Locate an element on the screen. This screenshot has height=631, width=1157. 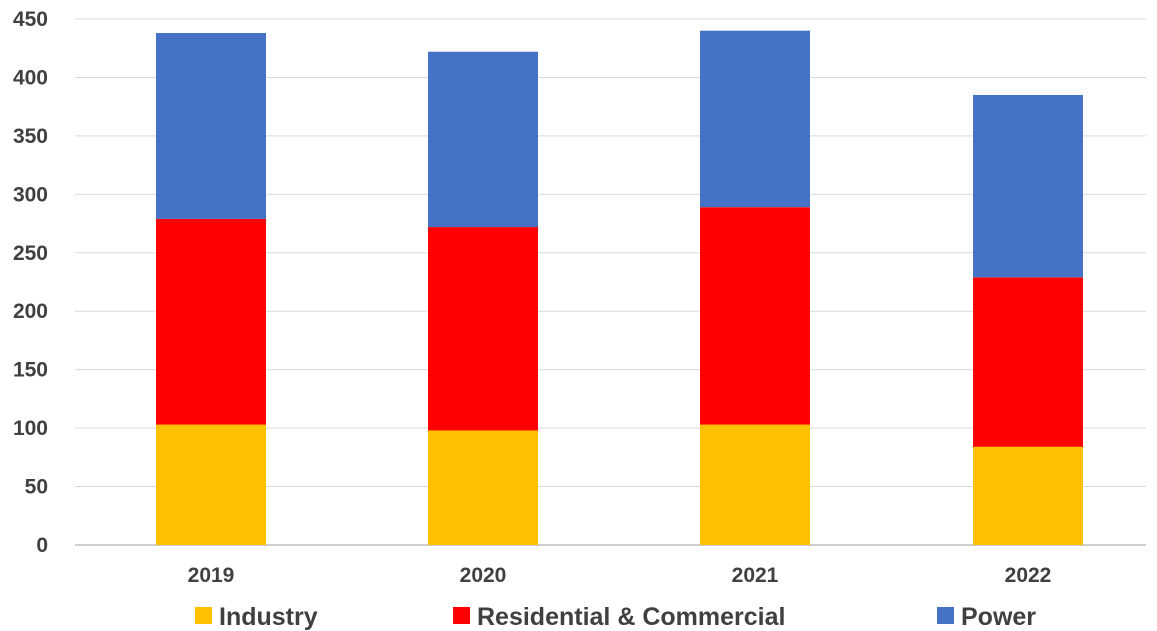
bar-segment-residential-commercial-2022 is located at coordinates (1028, 362).